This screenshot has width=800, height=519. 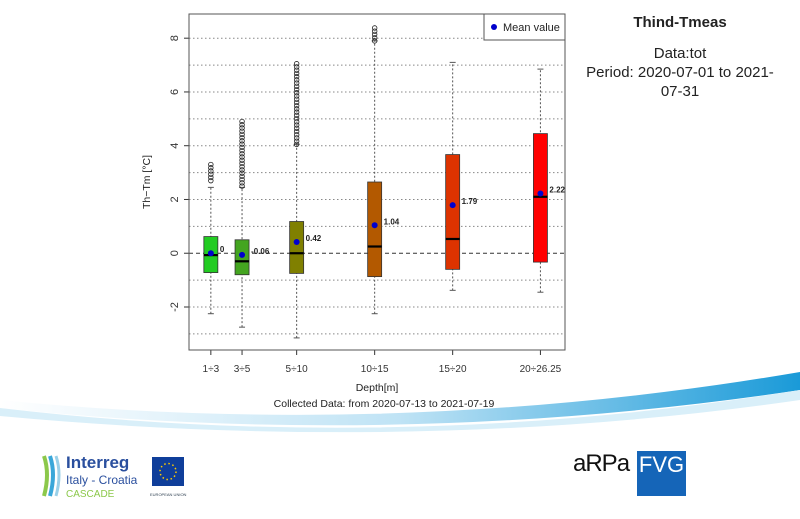 I want to click on waves-icon, so click(x=51, y=476).